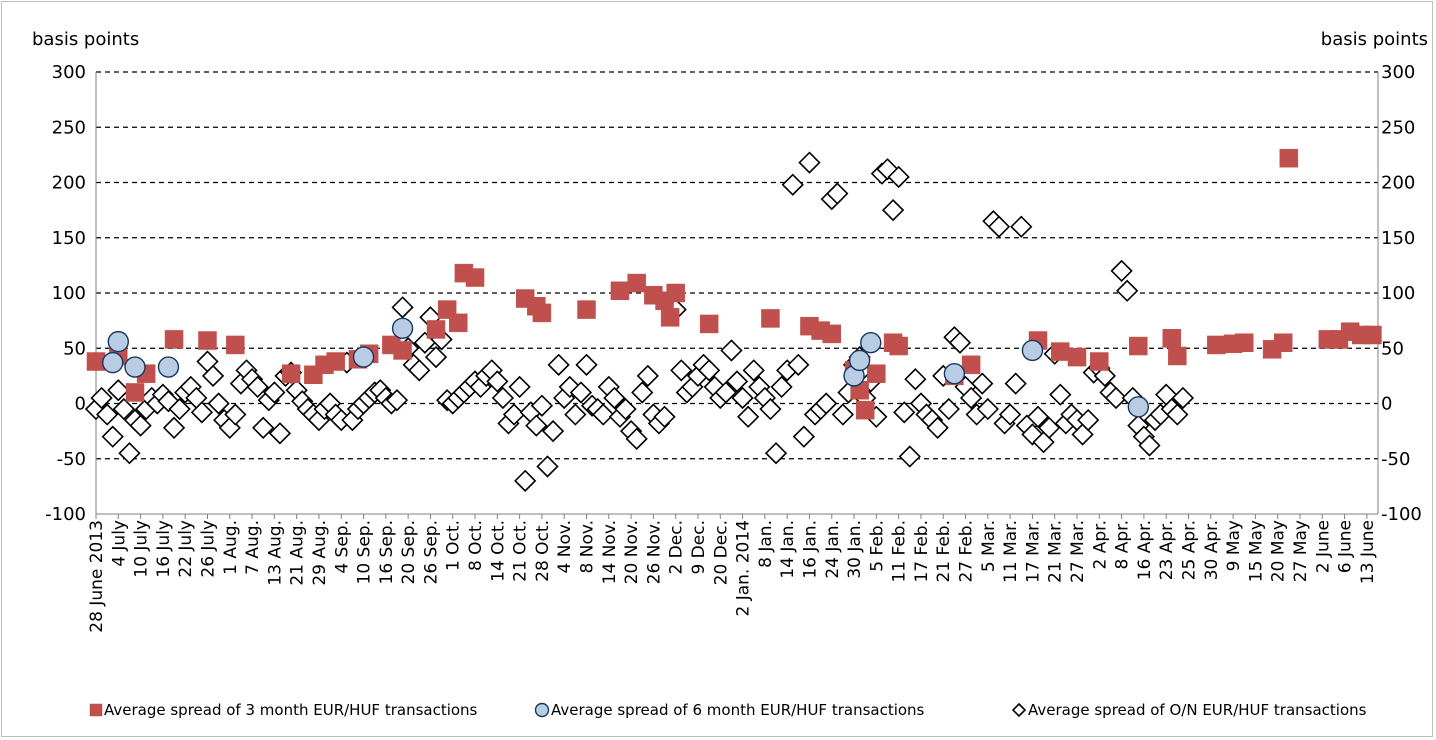 Image resolution: width=1436 pixels, height=740 pixels. Describe the element at coordinates (810, 549) in the screenshot. I see `x-tick-label: 16 Jan.` at that location.